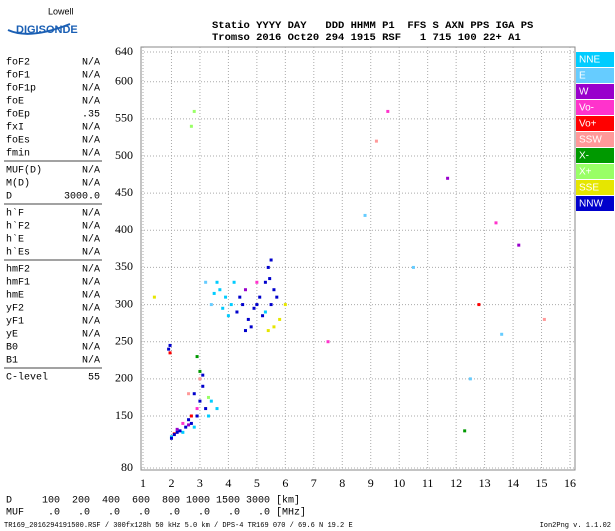 The image size is (615, 531). What do you see at coordinates (27, 378) in the screenshot?
I see `param-name: C-level` at bounding box center [27, 378].